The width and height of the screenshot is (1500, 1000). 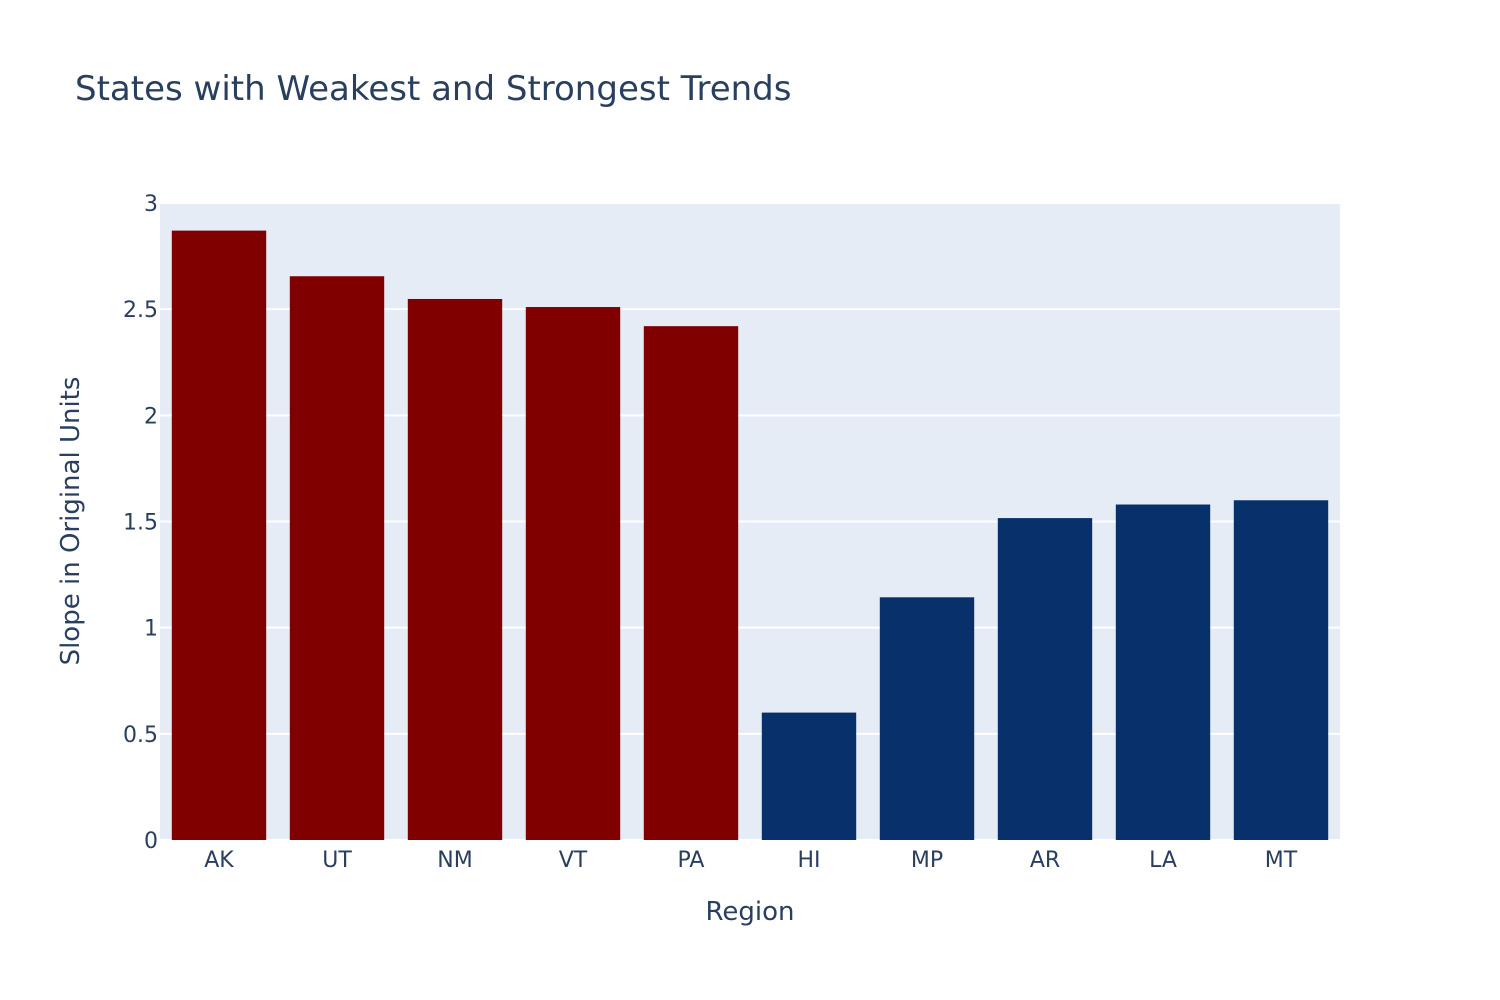 What do you see at coordinates (573, 860) in the screenshot?
I see `x-tick-label: VT` at bounding box center [573, 860].